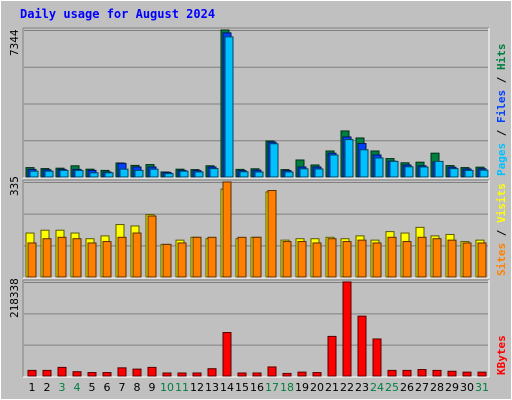 This screenshot has width=512, height=400. What do you see at coordinates (167, 387) in the screenshot?
I see `day-label-10: 10` at bounding box center [167, 387].